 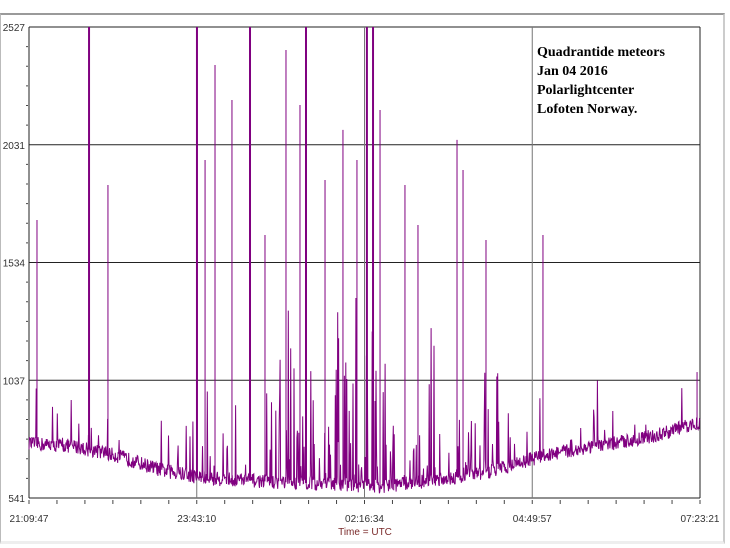 I want to click on x-tick-label: 07:23:21, so click(x=700, y=519).